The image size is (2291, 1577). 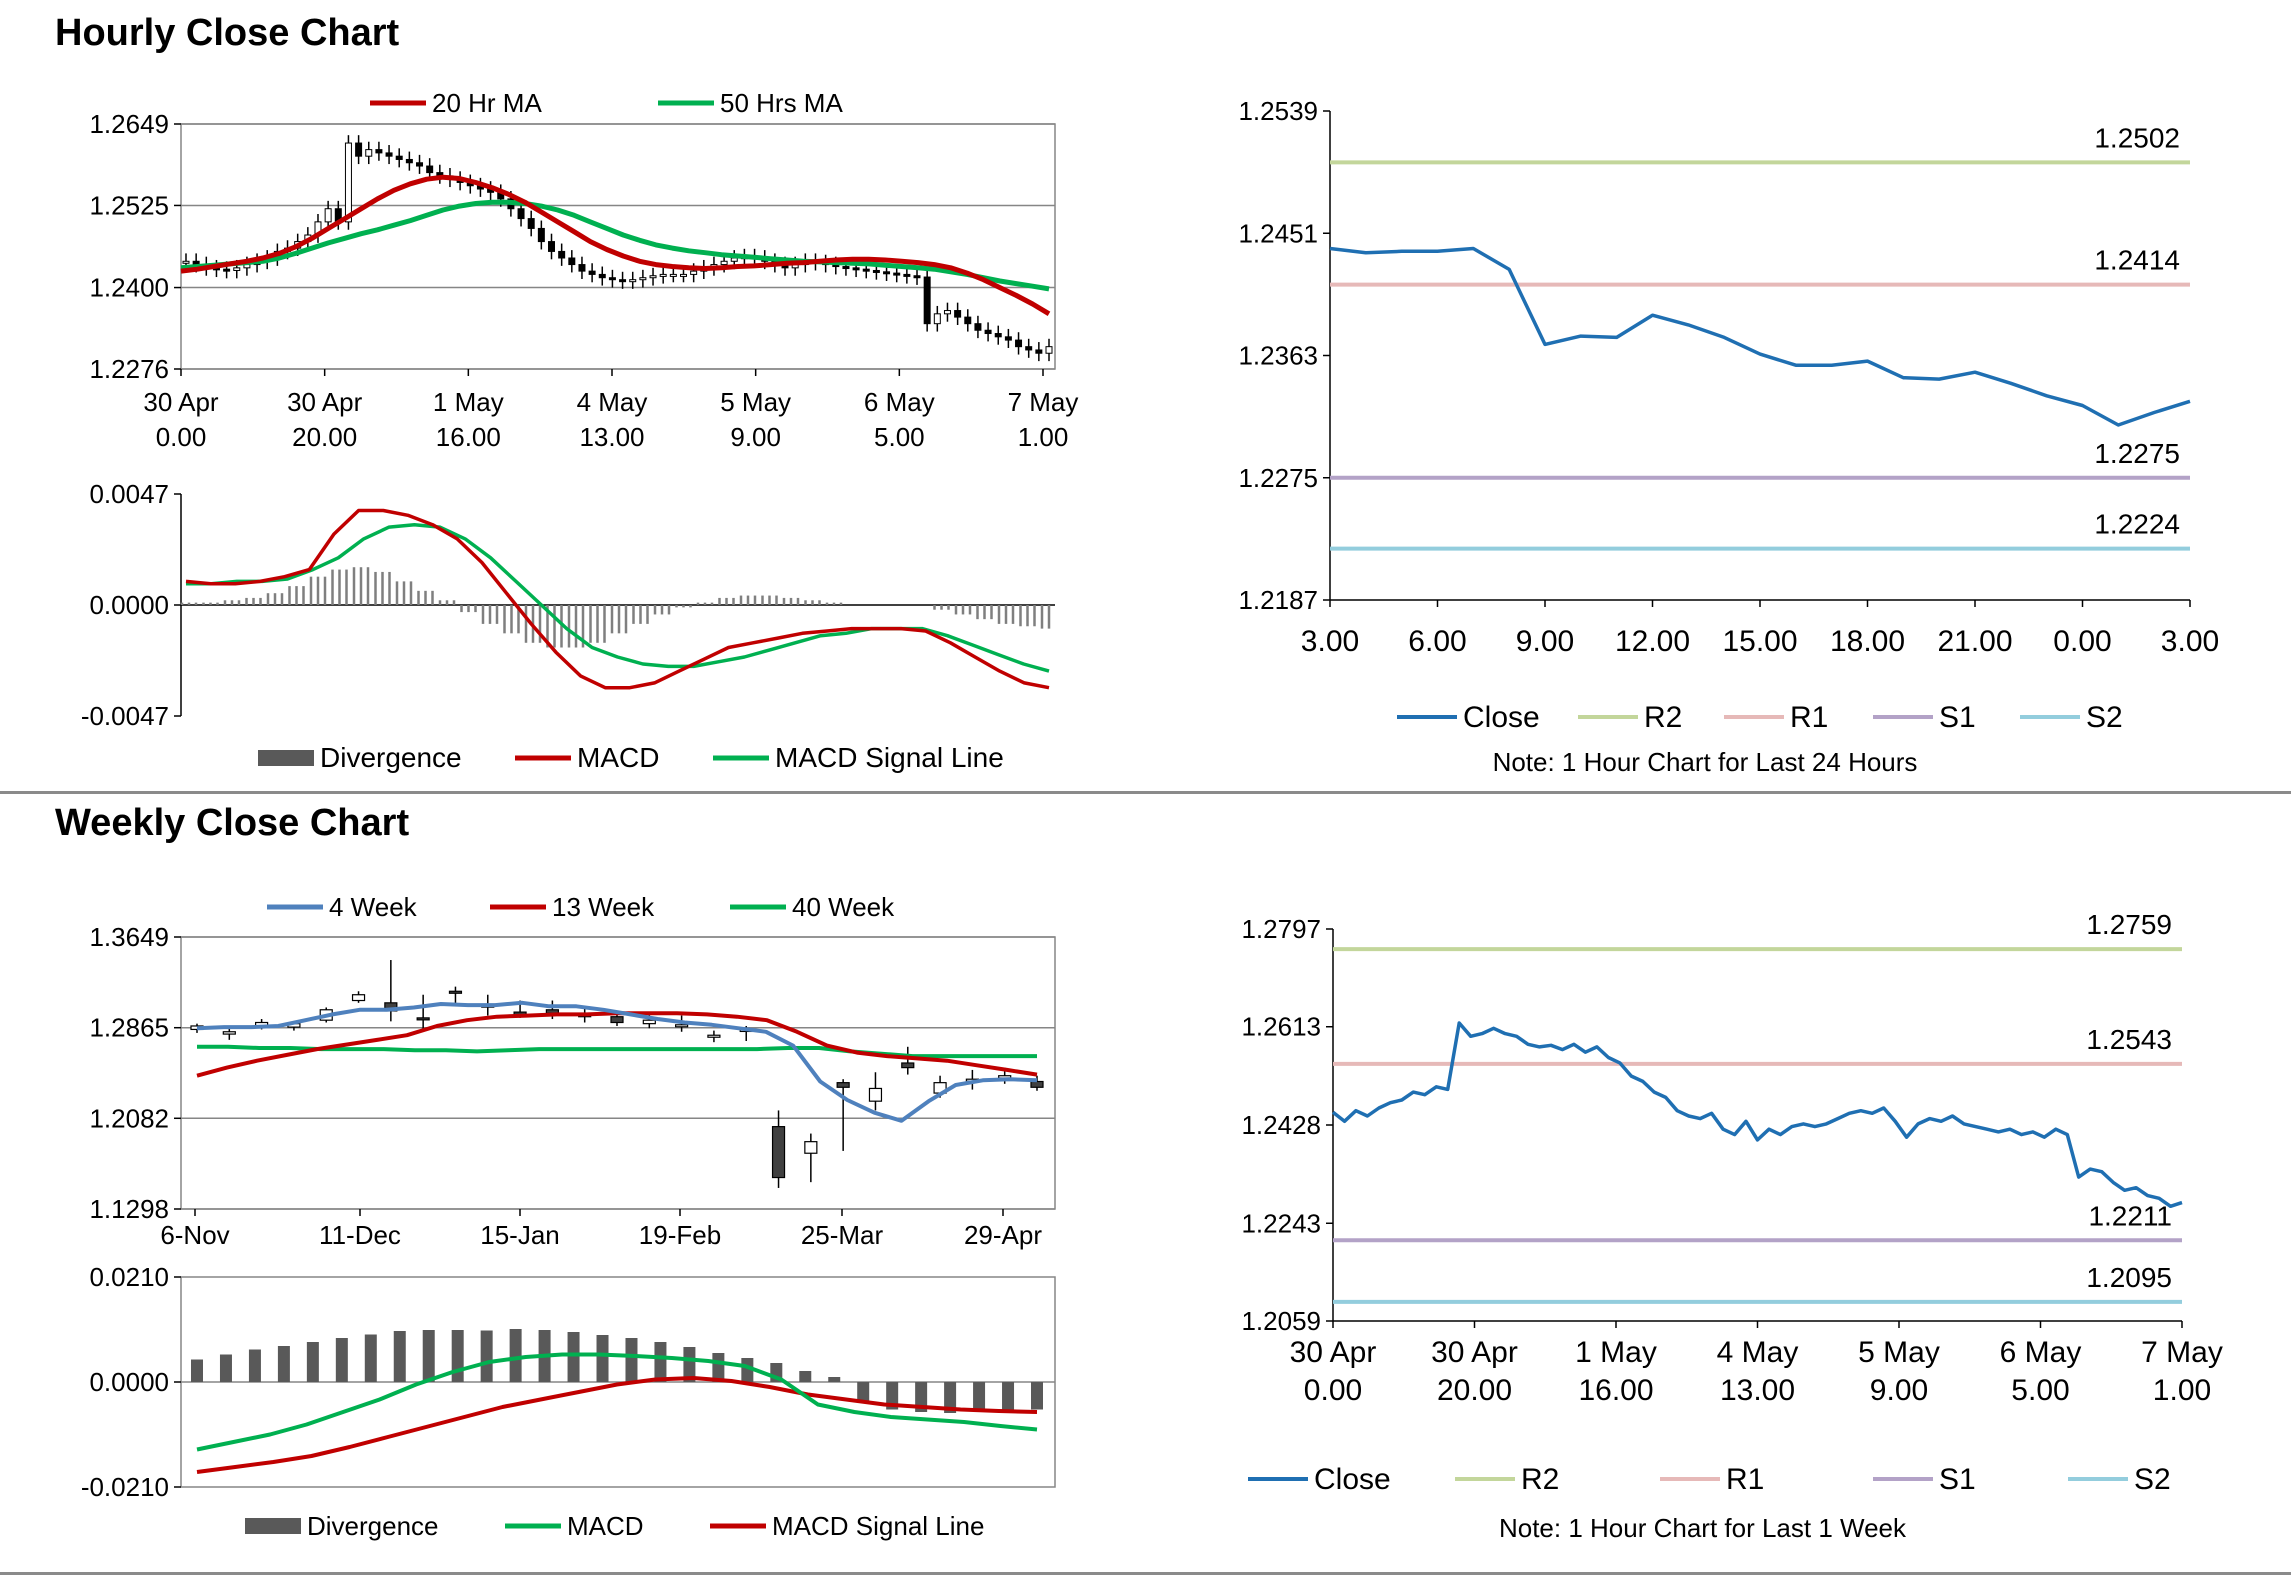 What do you see at coordinates (391, 757) in the screenshot?
I see `hourly-macd-legend-label: Divergence` at bounding box center [391, 757].